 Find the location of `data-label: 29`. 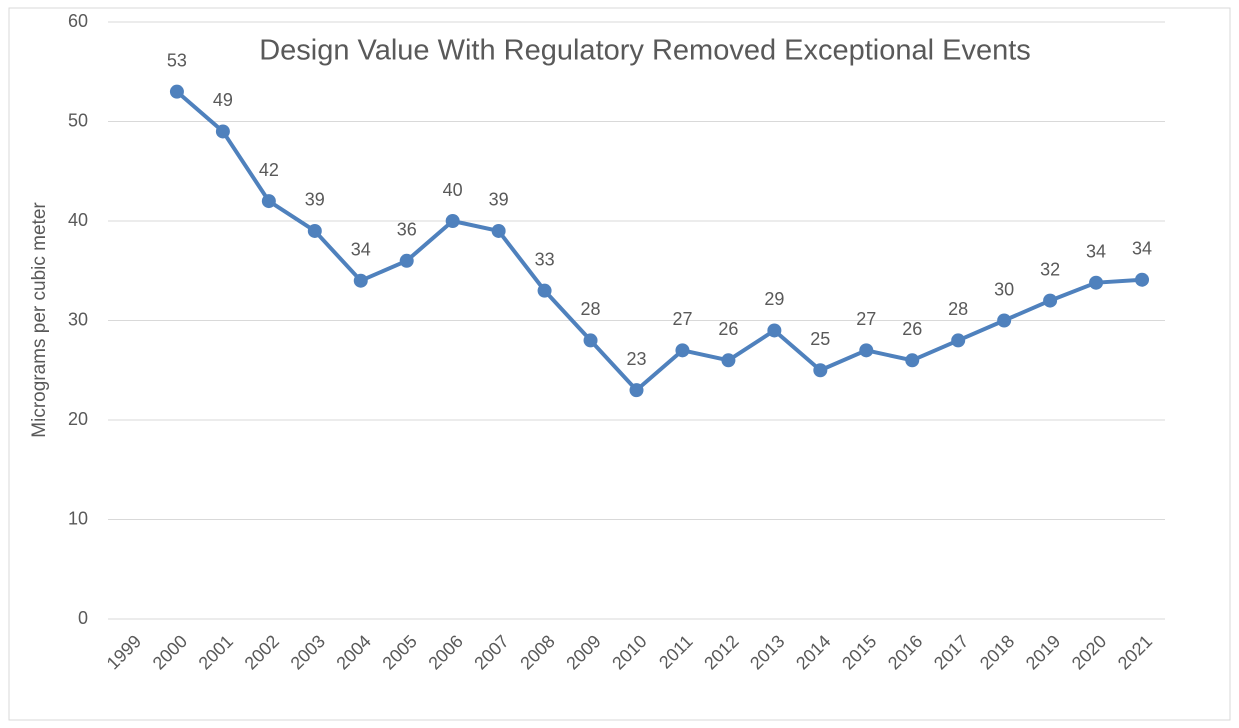

data-label: 29 is located at coordinates (774, 299).